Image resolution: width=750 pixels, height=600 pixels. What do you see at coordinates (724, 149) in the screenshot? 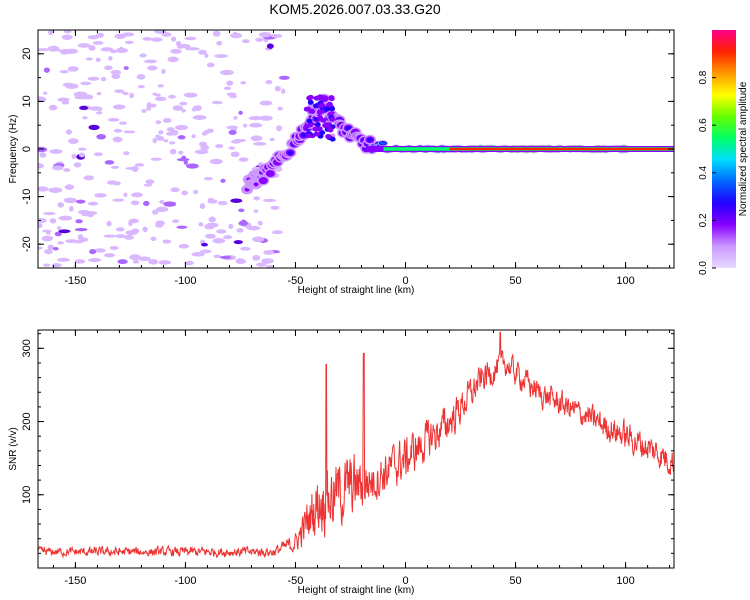
I see `colorbar-gradient` at bounding box center [724, 149].